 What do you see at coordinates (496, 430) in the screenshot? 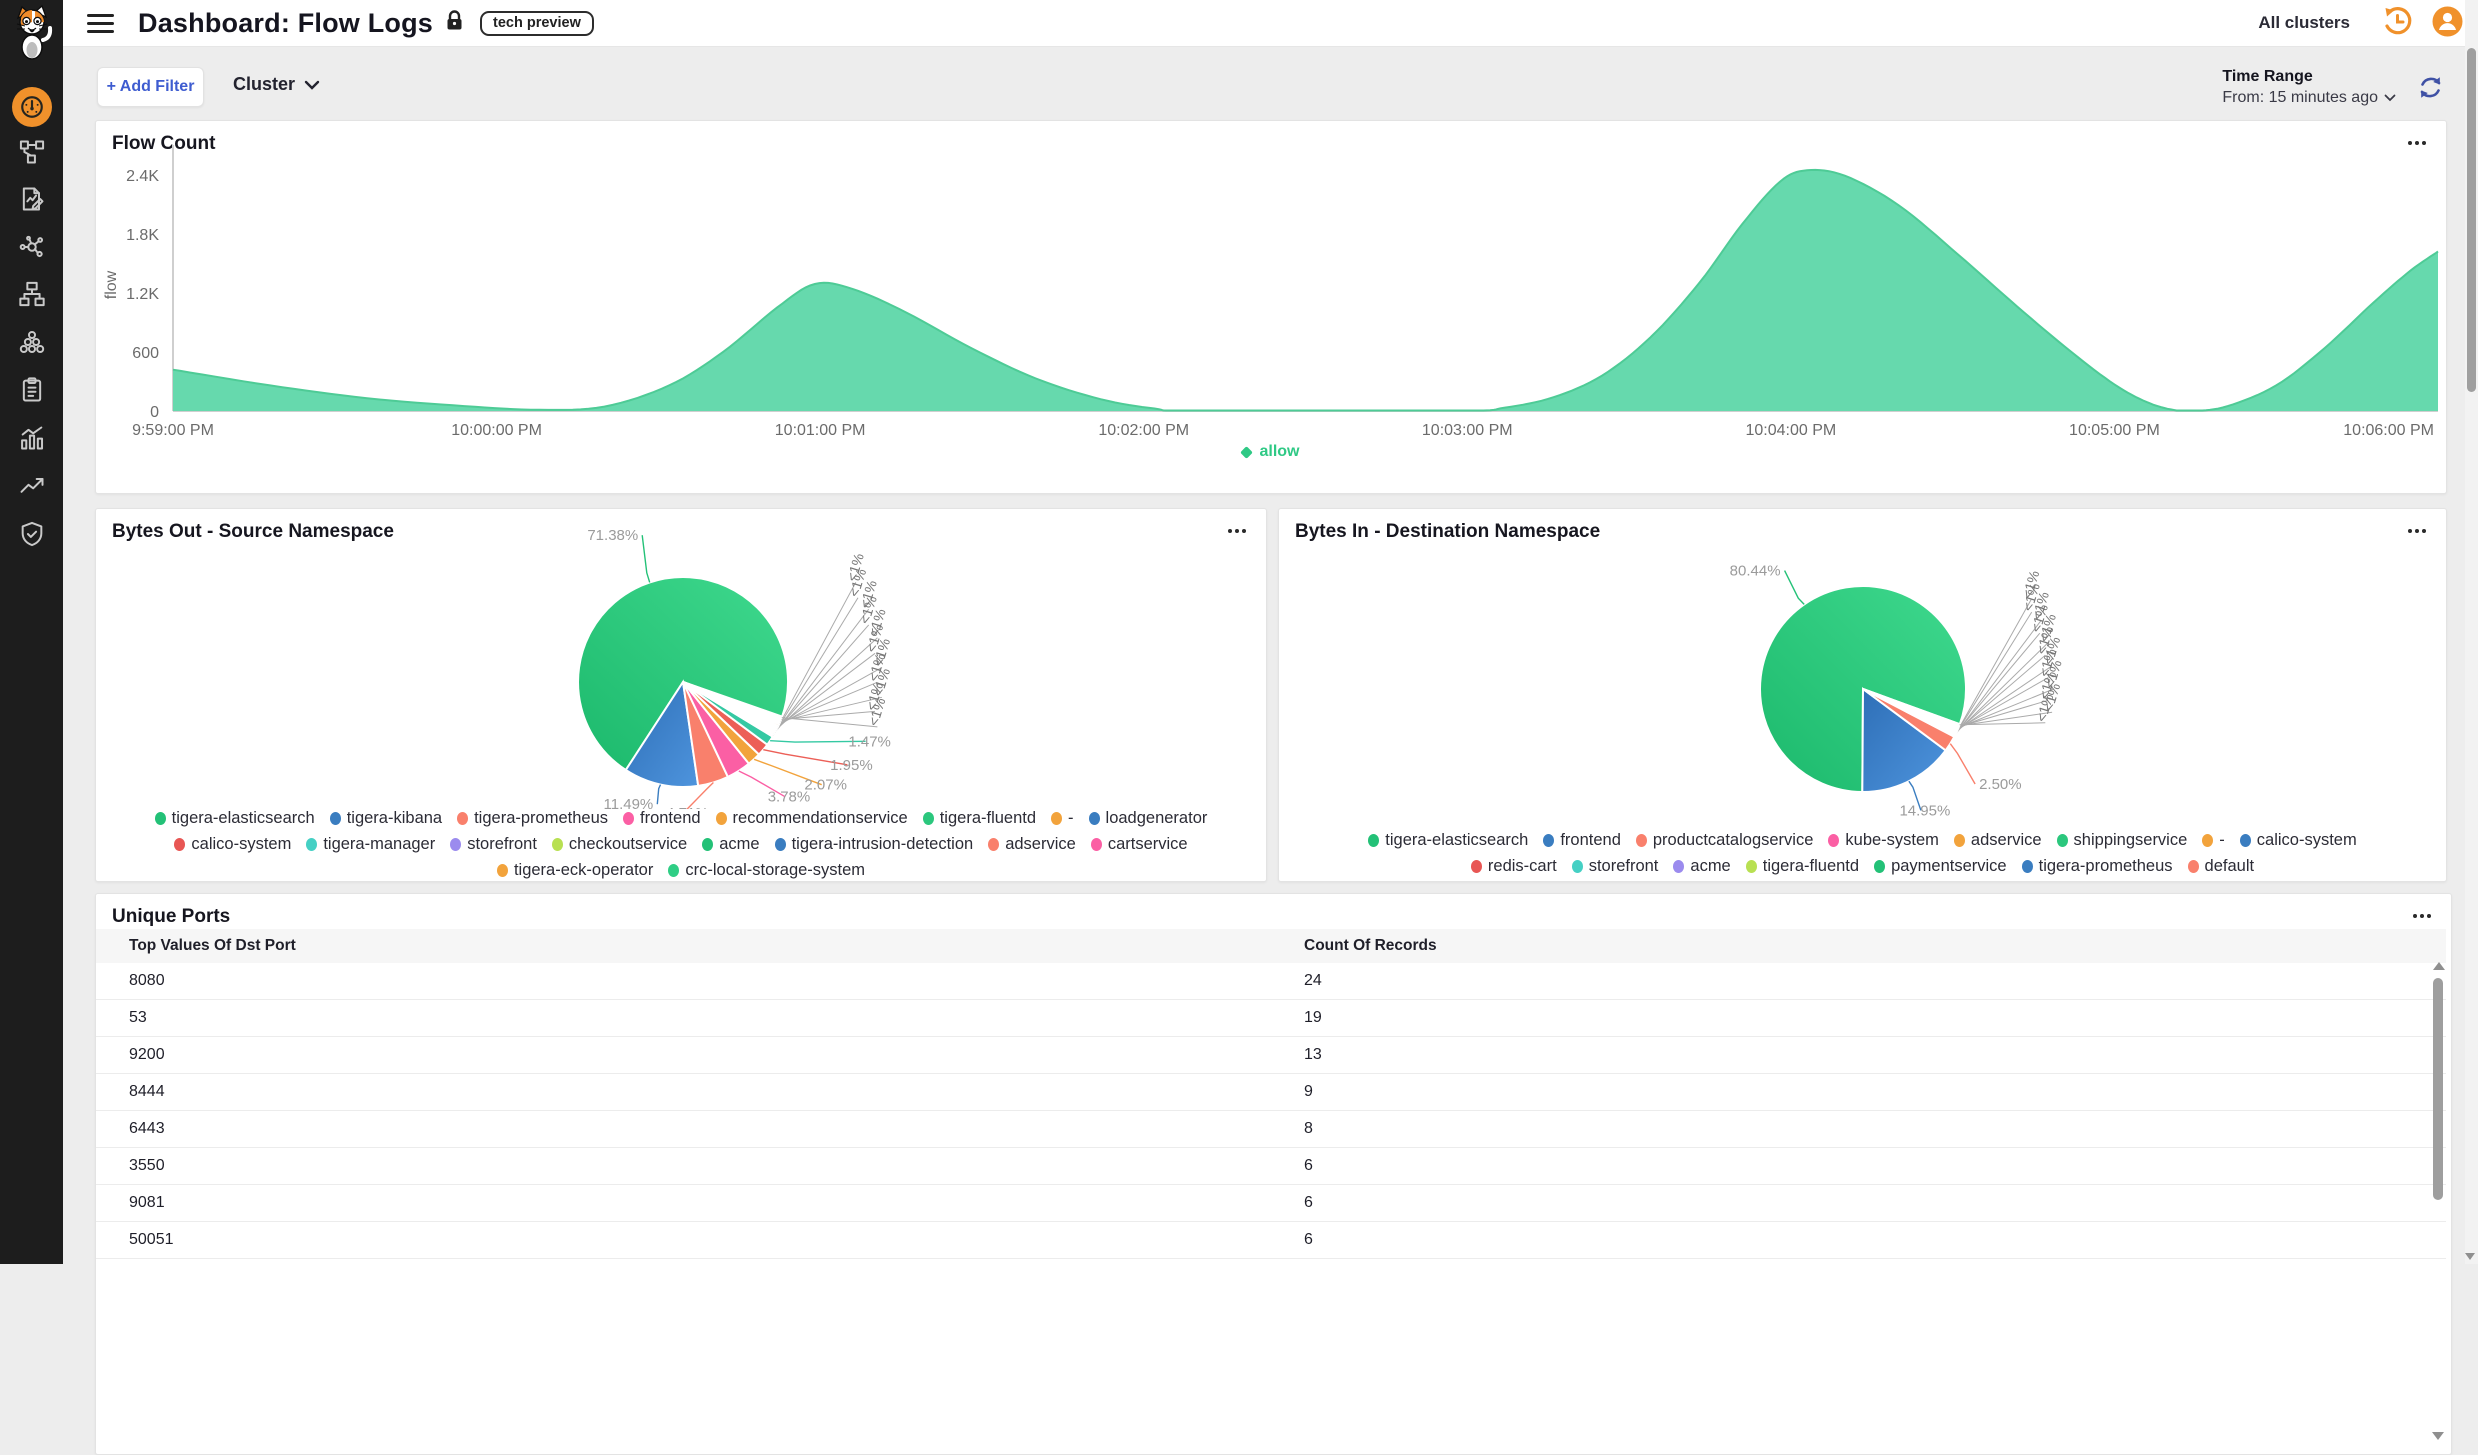
I see `svg-text: 10:00:00 PM` at bounding box center [496, 430].